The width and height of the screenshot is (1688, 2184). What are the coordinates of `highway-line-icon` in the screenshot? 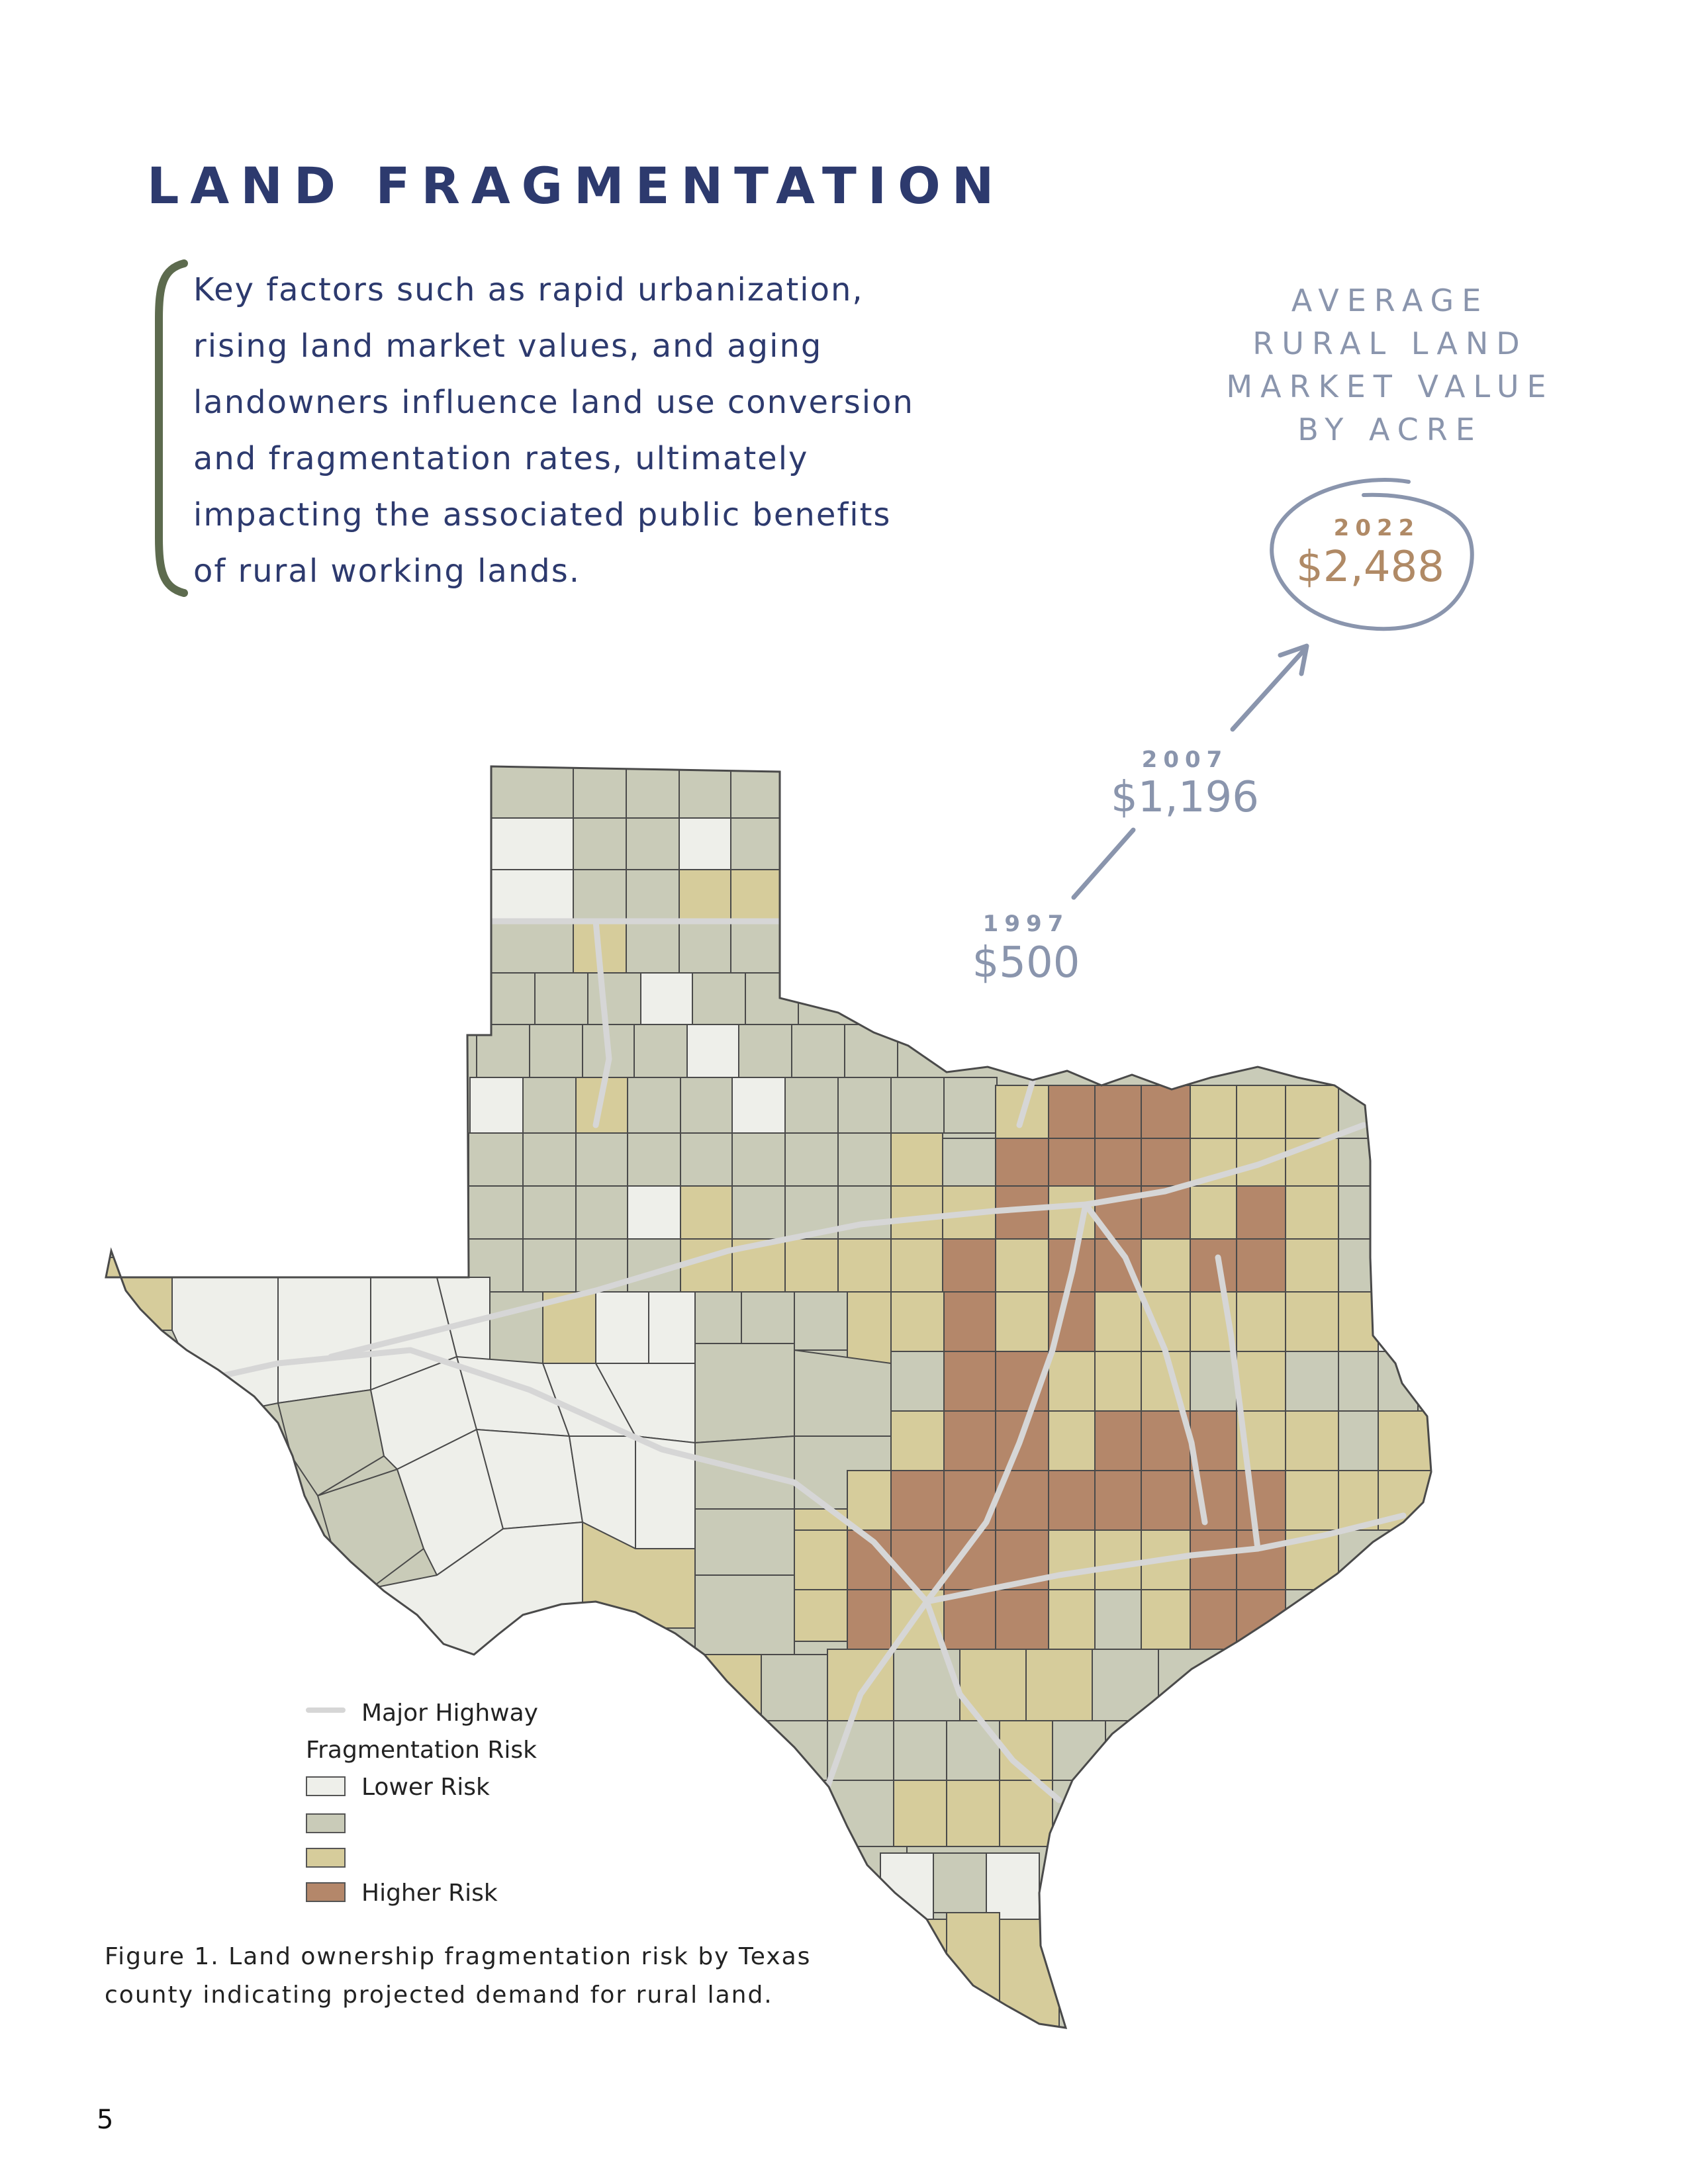 It's located at (326, 1710).